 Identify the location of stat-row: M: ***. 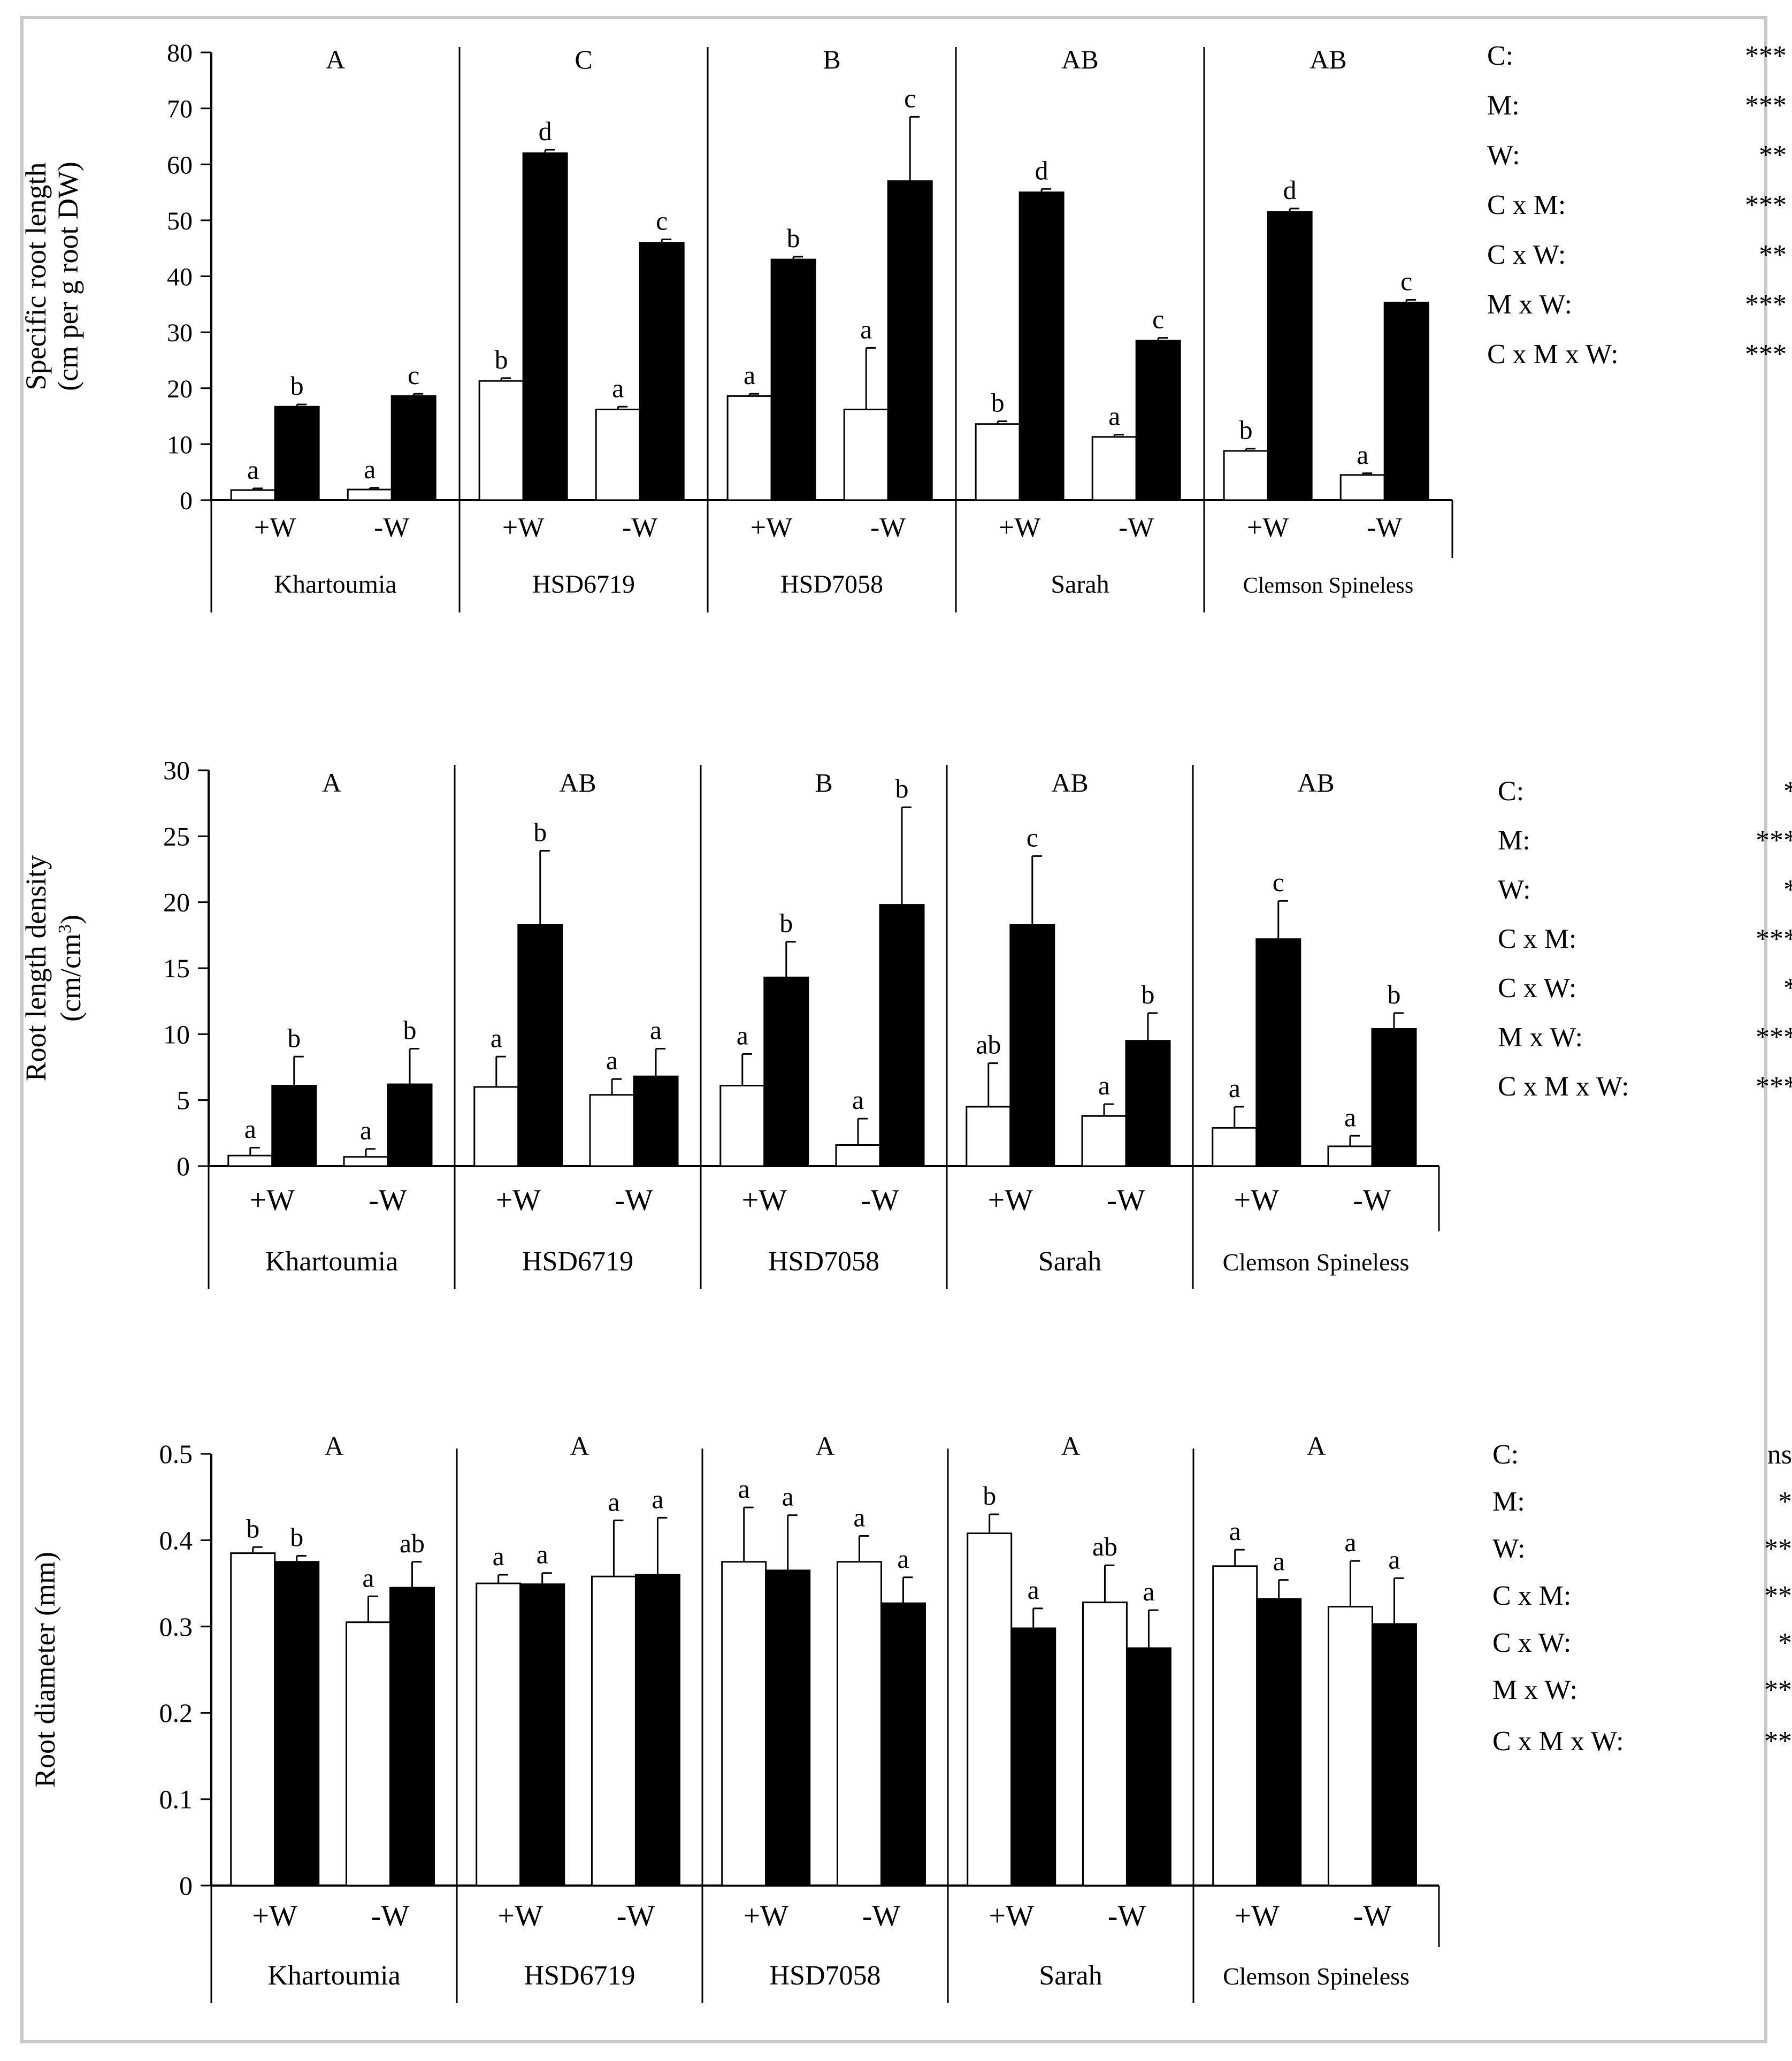
(1637, 106).